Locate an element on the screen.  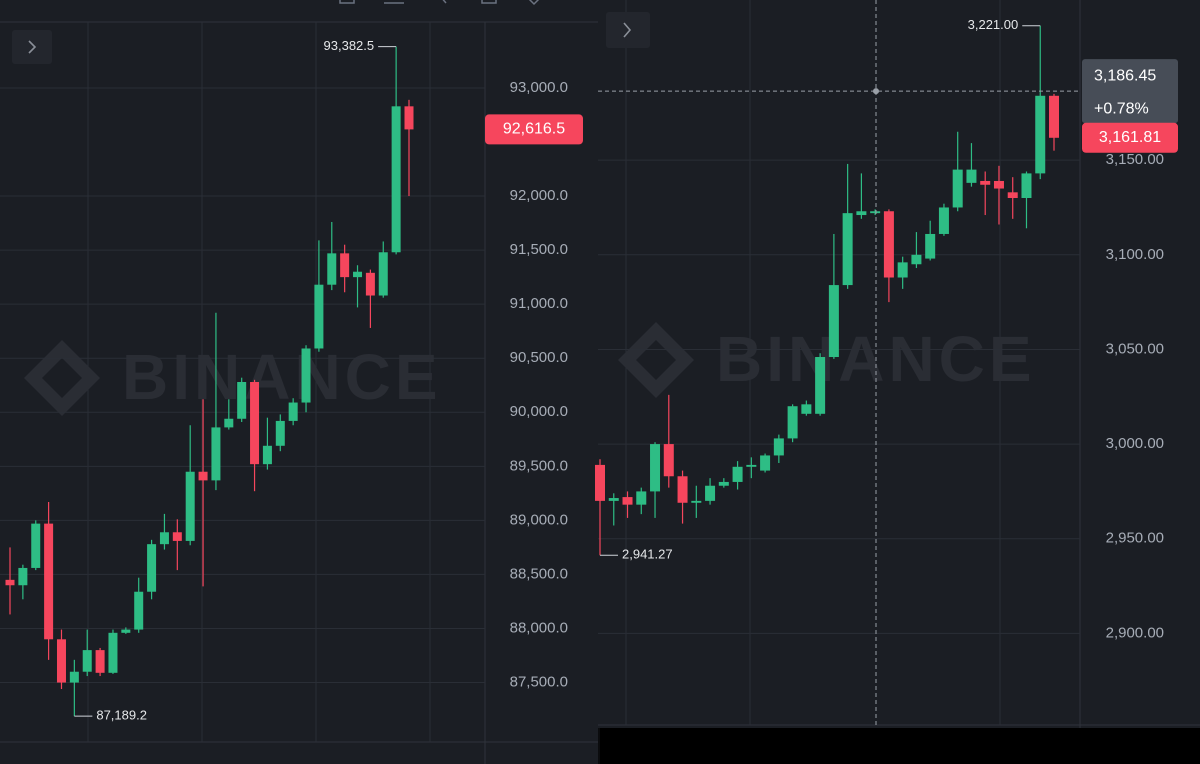
y-tick-label: 3,150.00 is located at coordinates (1135, 159).